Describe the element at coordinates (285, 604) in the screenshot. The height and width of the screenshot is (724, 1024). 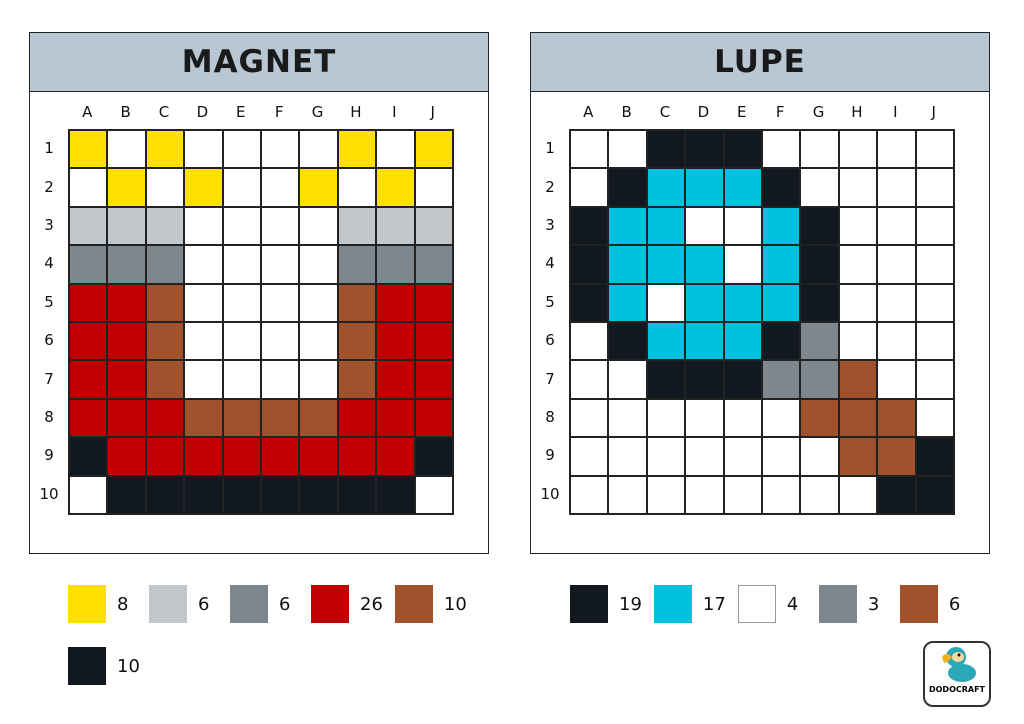
I see `color-count: 6` at that location.